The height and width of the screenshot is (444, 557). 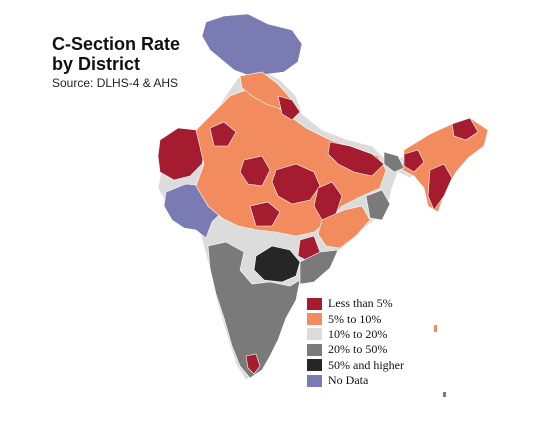 I want to click on region-less-than-5-northeast2, so click(x=440, y=187).